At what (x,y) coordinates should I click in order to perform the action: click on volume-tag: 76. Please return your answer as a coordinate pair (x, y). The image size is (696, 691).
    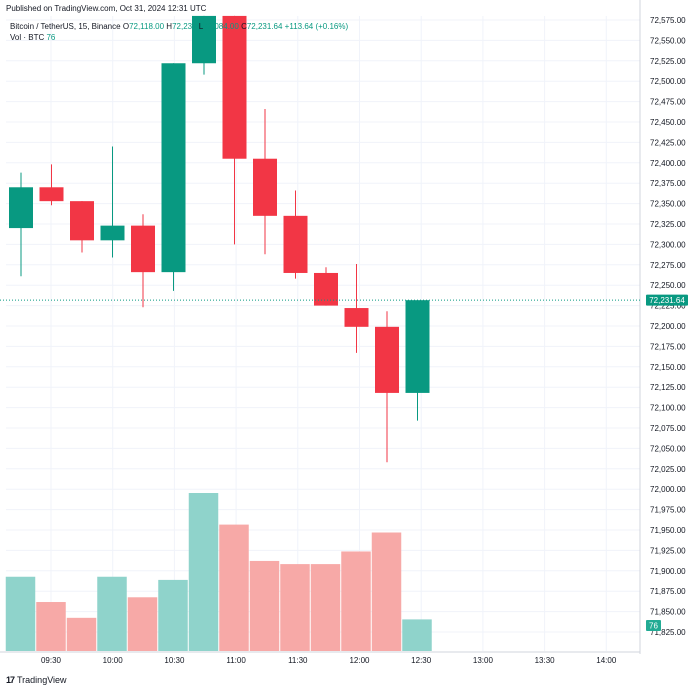
    Looking at the image, I should click on (653, 625).